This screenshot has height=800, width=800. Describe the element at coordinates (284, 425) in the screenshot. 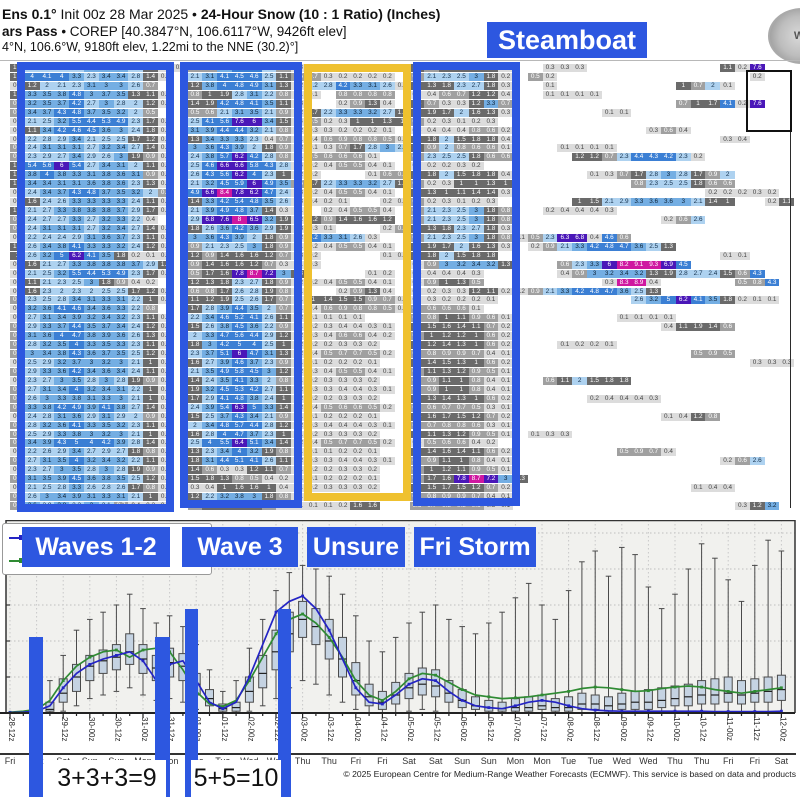

I see `snow-value-cell: 1.2` at that location.